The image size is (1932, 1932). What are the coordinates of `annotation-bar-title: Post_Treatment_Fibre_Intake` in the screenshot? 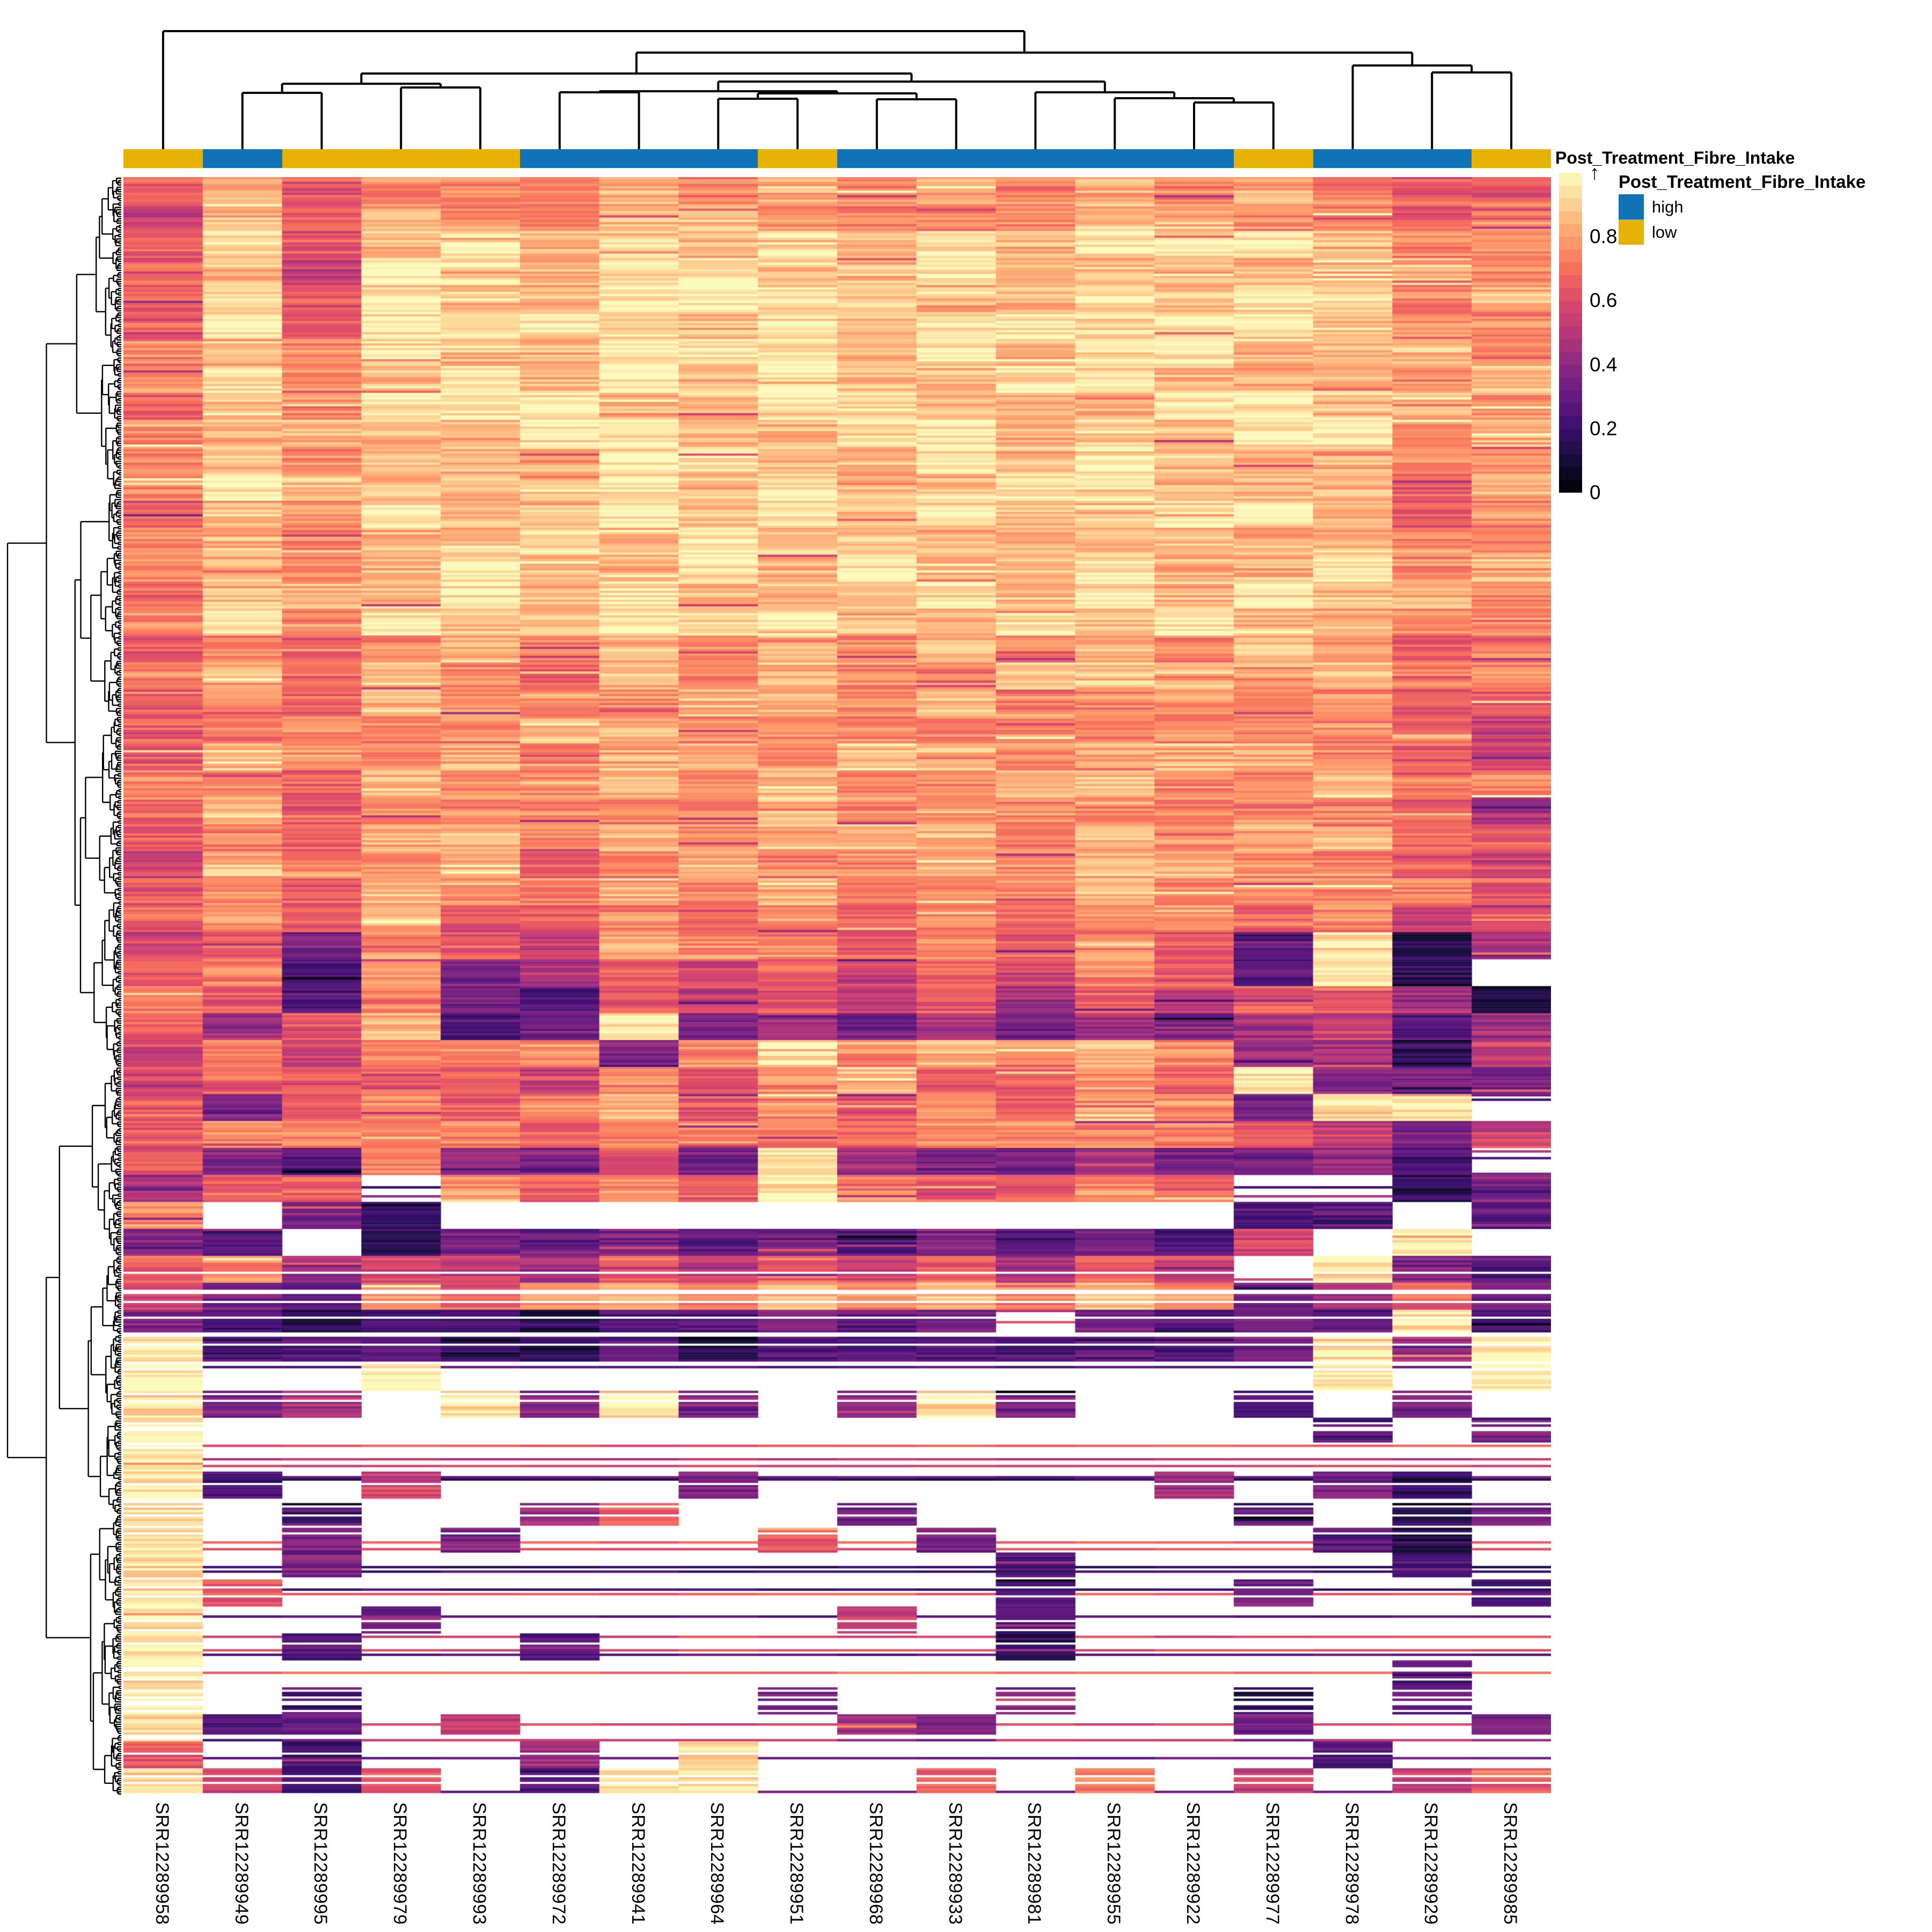 It's located at (1675, 157).